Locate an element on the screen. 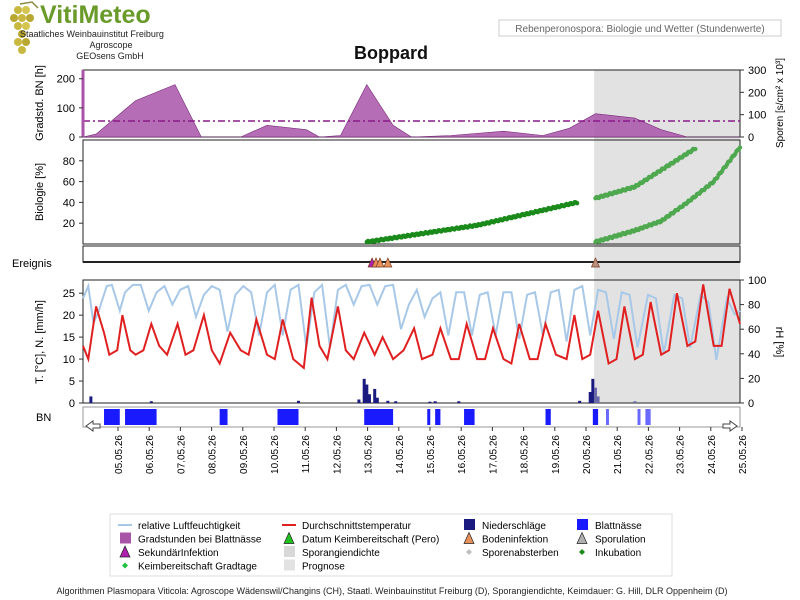  x-tick-label: 23.05.26 is located at coordinates (681, 454).